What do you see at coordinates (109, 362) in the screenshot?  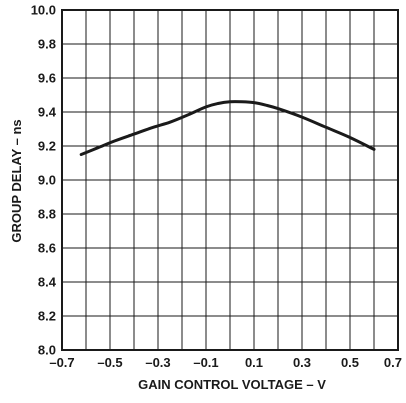 I see `x-tick-label: –0.5` at bounding box center [109, 362].